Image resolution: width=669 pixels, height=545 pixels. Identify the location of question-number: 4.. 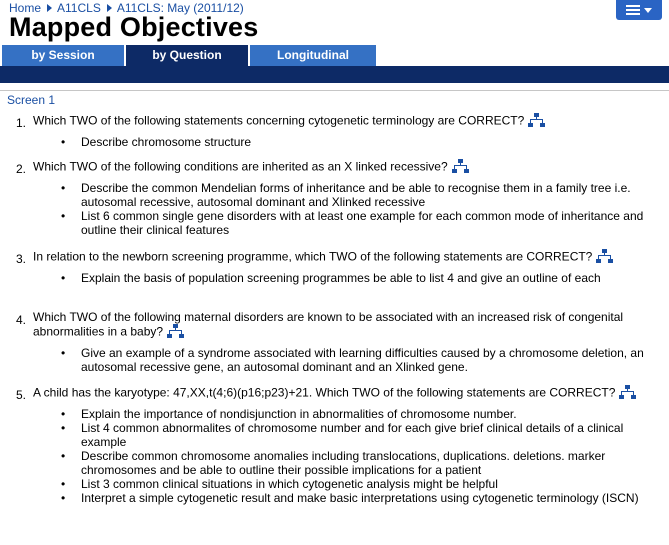
(20, 320).